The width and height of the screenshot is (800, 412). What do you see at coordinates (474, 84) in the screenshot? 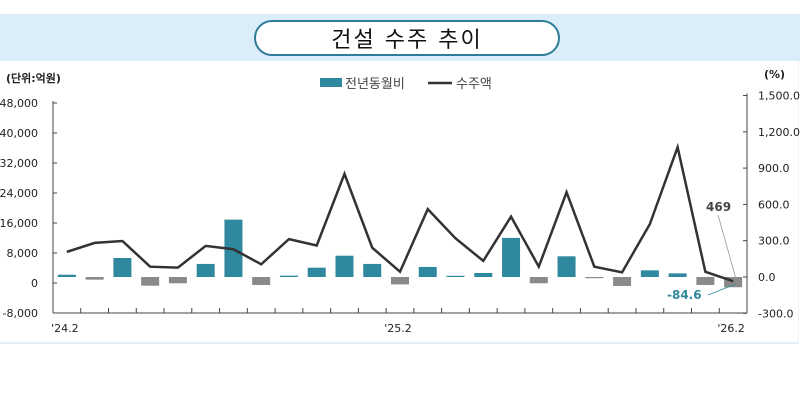
I see `legend-line-label: 수주액` at bounding box center [474, 84].